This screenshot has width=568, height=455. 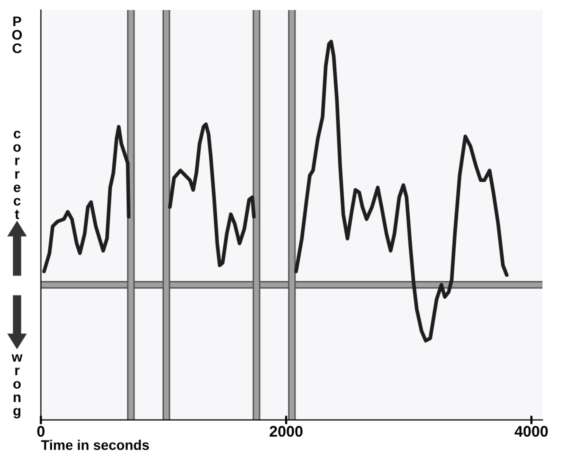 I want to click on x-axis-title: Time in seconds, so click(x=95, y=445).